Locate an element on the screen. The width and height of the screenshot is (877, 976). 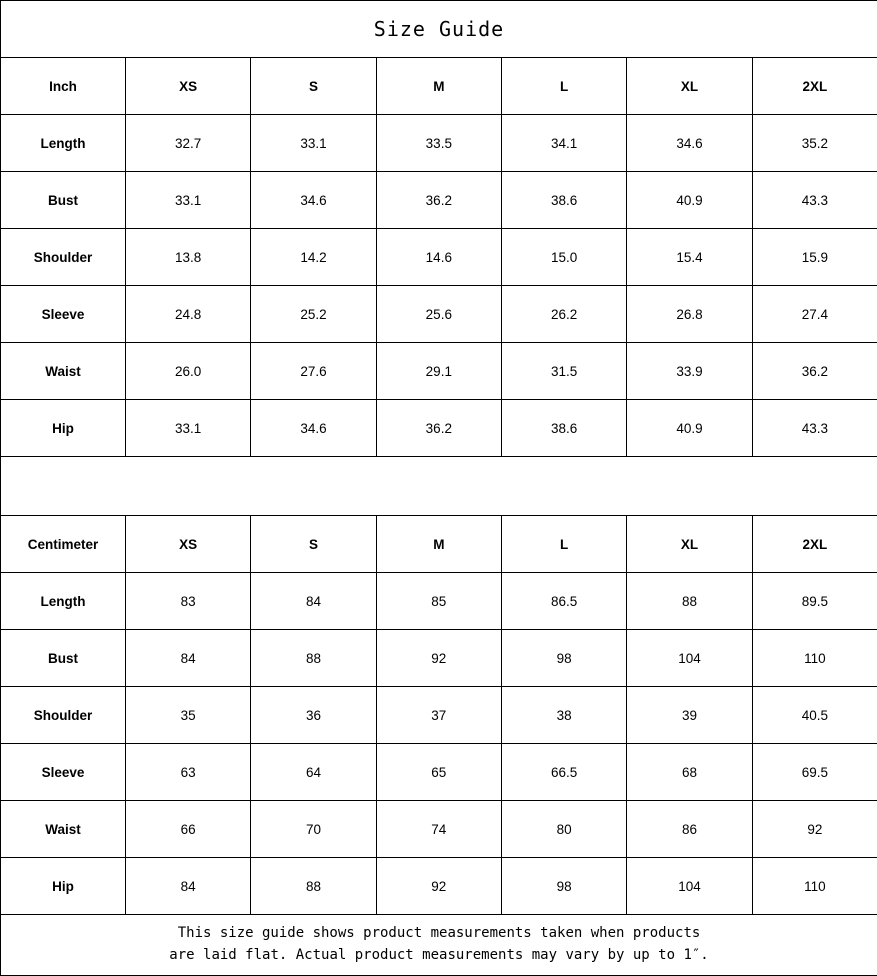
measurement-cell: 26.2 is located at coordinates (563, 314).